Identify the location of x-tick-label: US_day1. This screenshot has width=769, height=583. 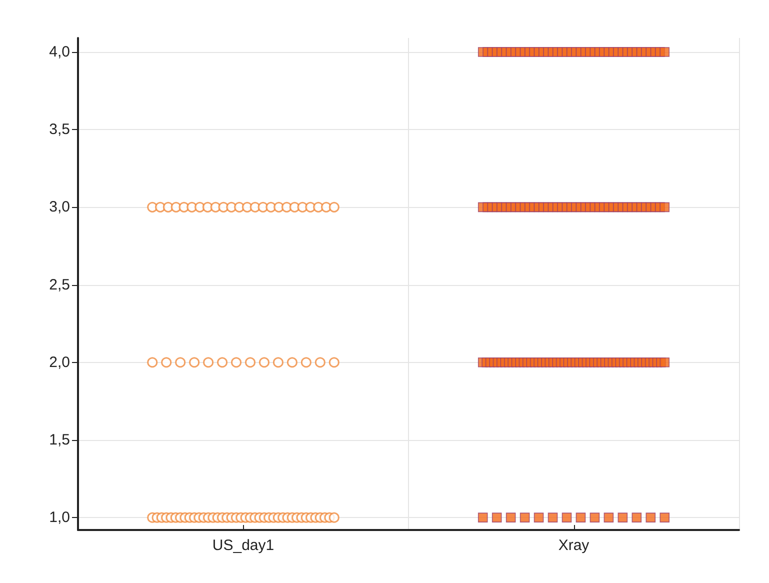
(243, 545).